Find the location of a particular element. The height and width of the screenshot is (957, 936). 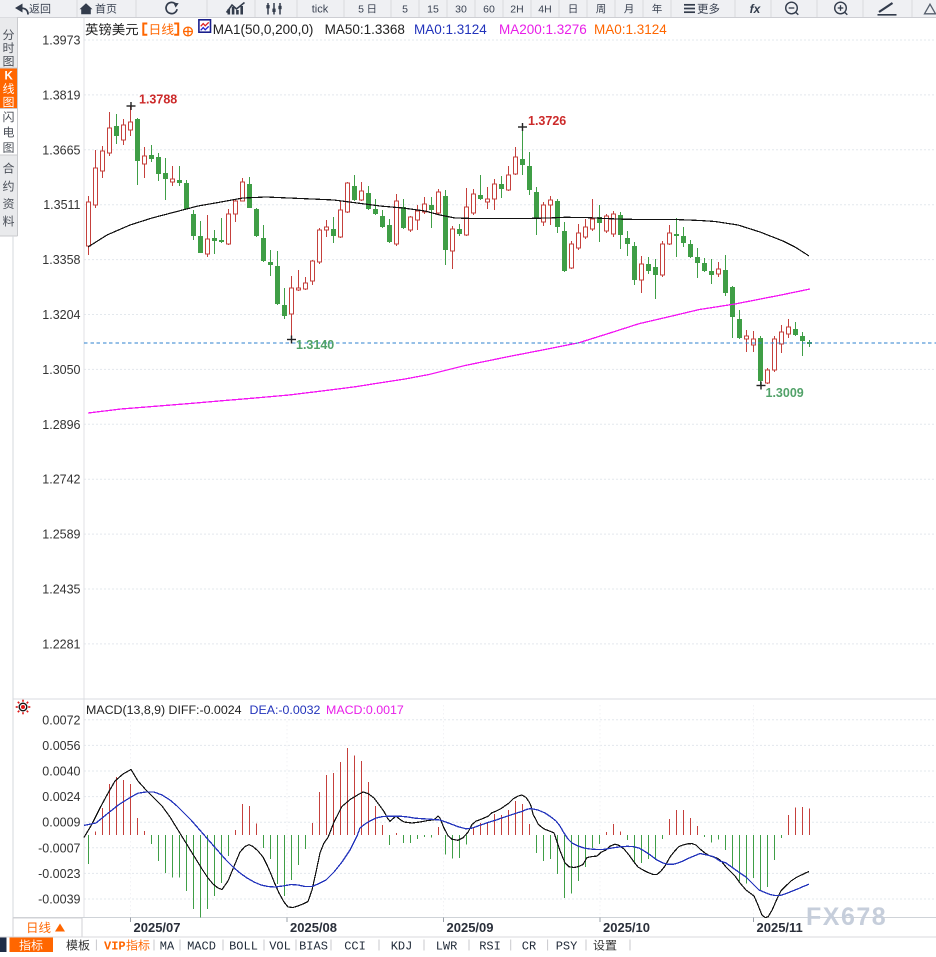

svg-text: 1.3140 is located at coordinates (315, 345).